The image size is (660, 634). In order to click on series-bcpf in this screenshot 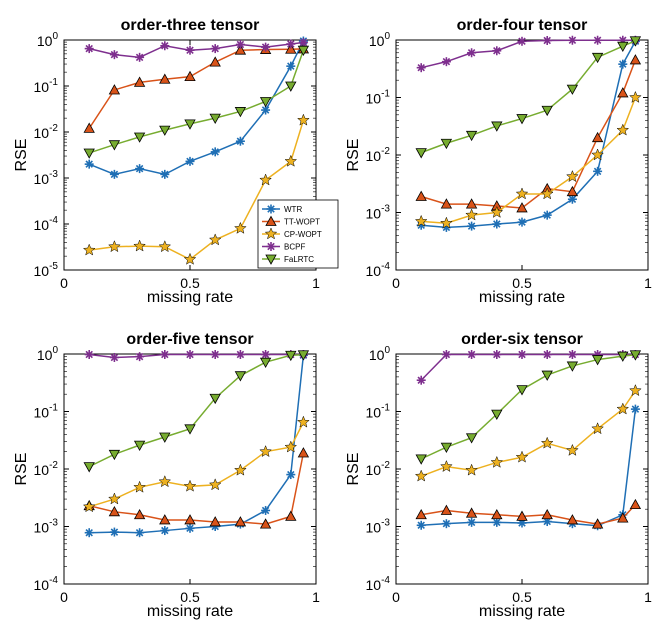, I will do `click(528, 367)`.